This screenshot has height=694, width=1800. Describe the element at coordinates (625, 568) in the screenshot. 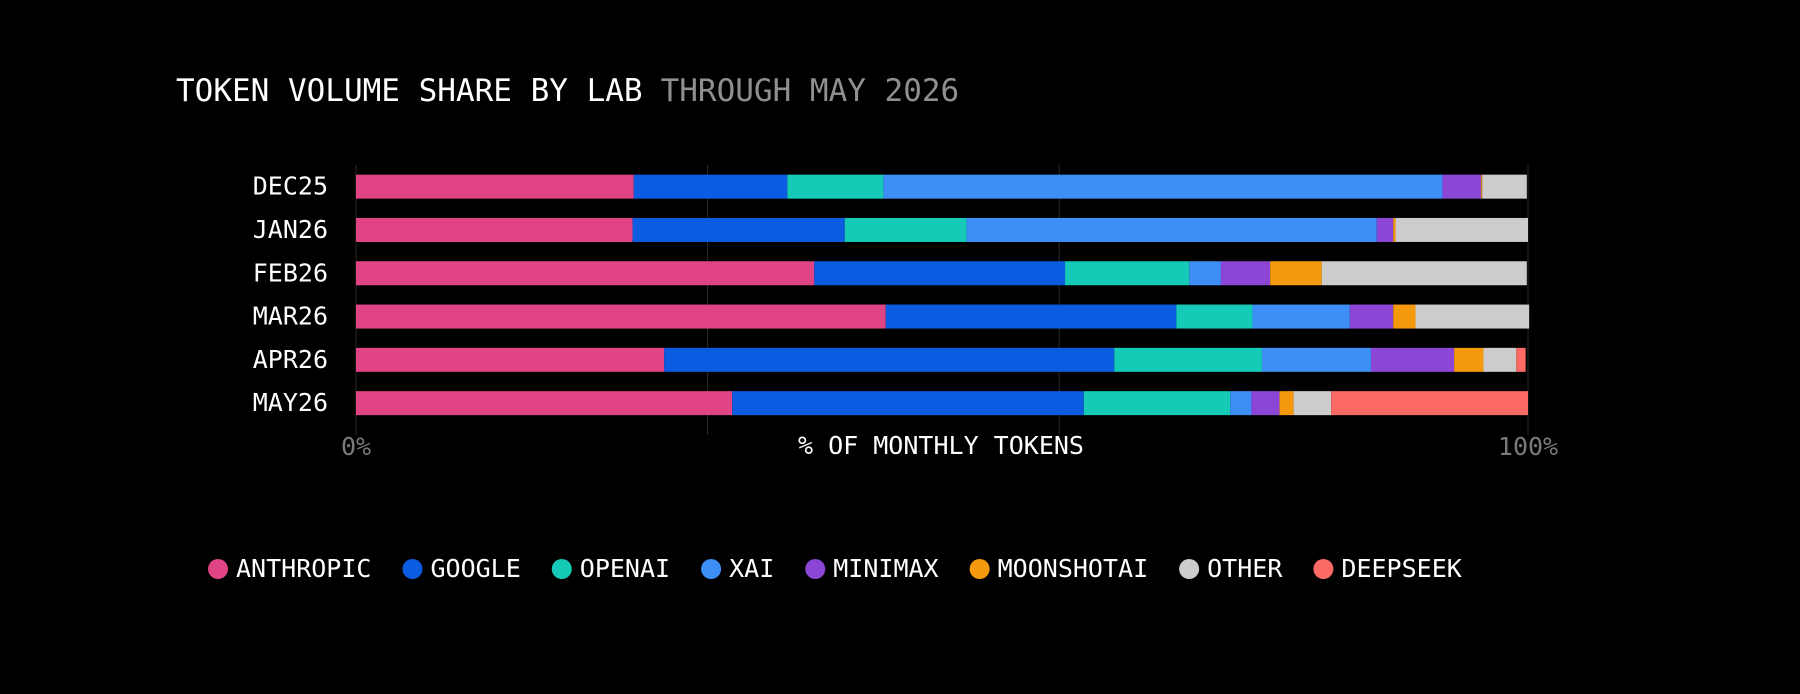

I see `legend-label: OPENAI` at that location.